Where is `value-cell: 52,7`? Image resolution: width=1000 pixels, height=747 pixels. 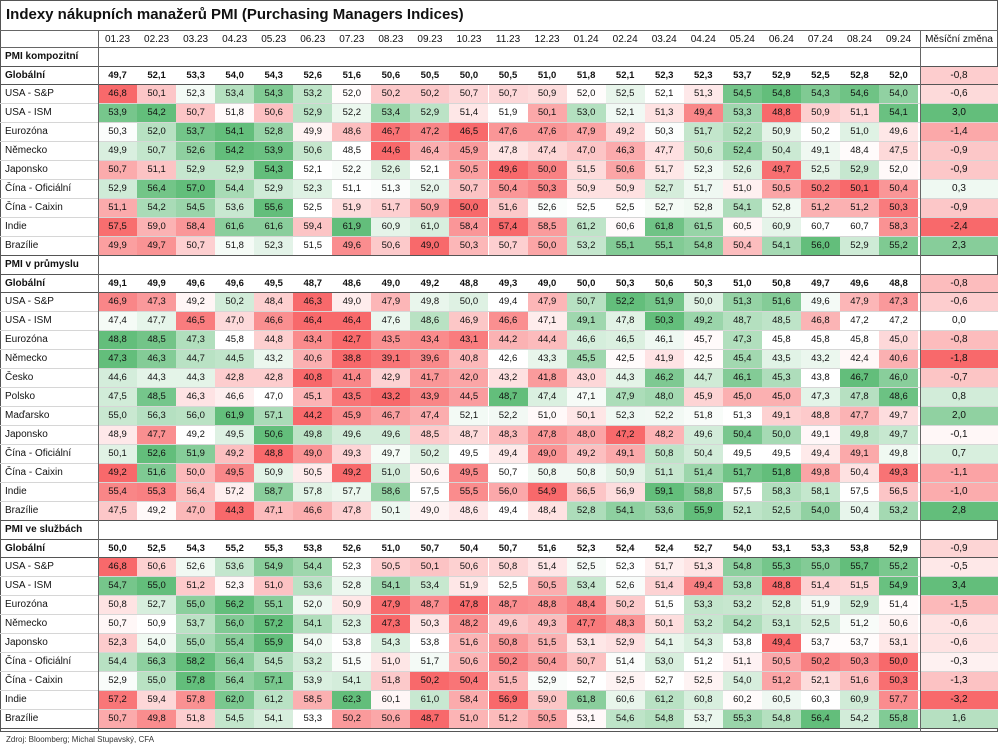 value-cell: 52,7 is located at coordinates (664, 189).